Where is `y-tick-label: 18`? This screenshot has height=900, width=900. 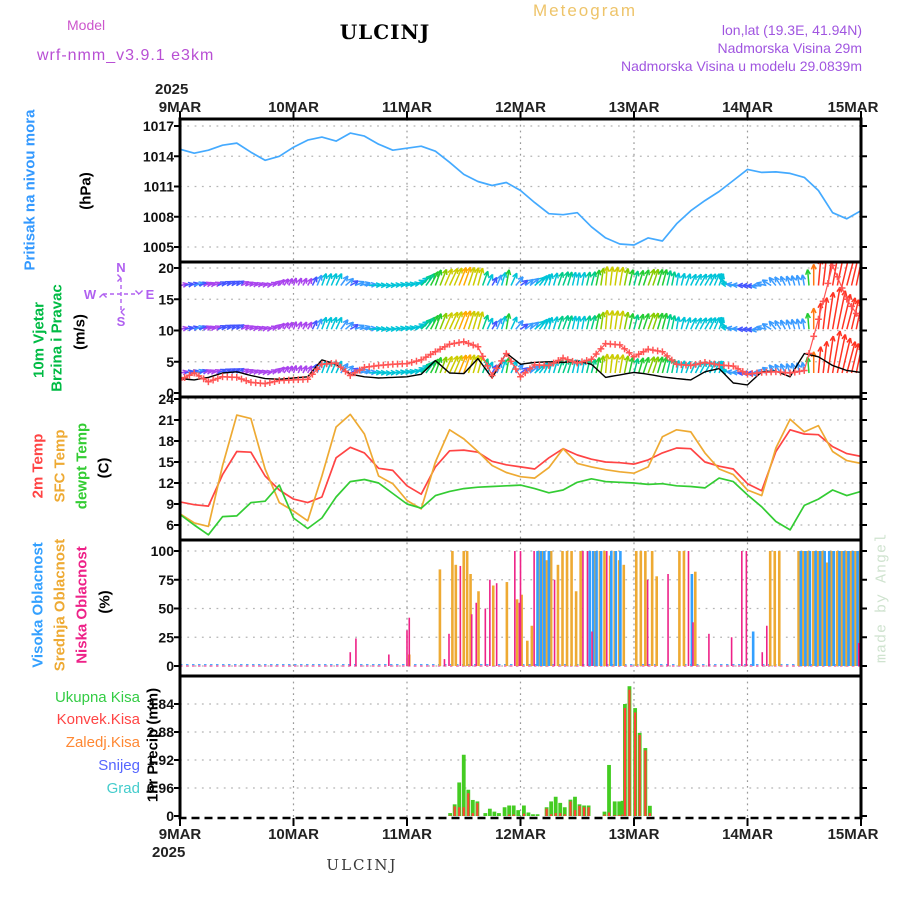 y-tick-label: 18 is located at coordinates (166, 441).